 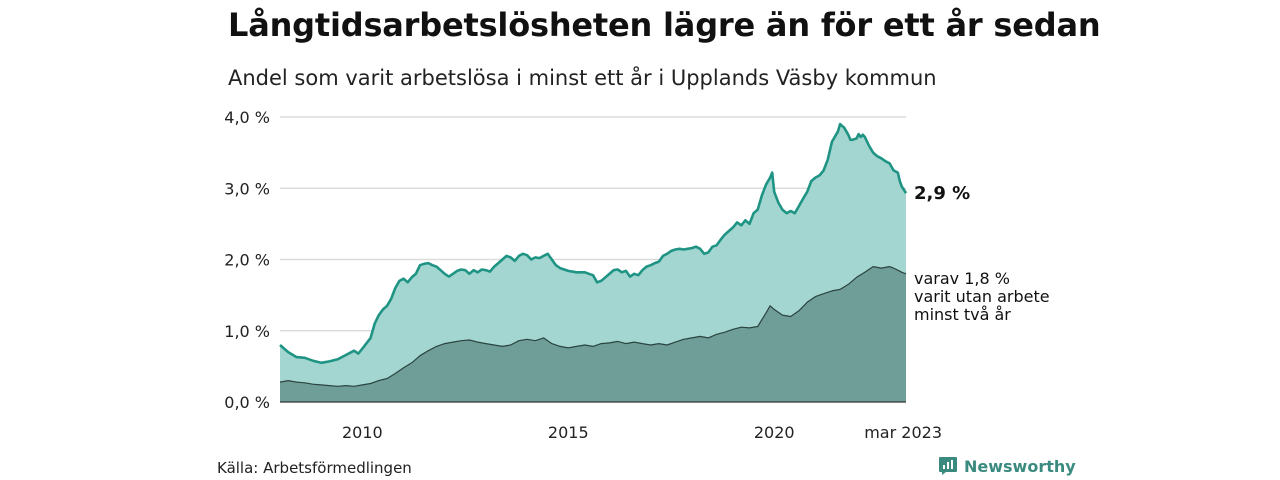 I want to click on annotation-sub-line-2: varit utan arbete, so click(x=982, y=296).